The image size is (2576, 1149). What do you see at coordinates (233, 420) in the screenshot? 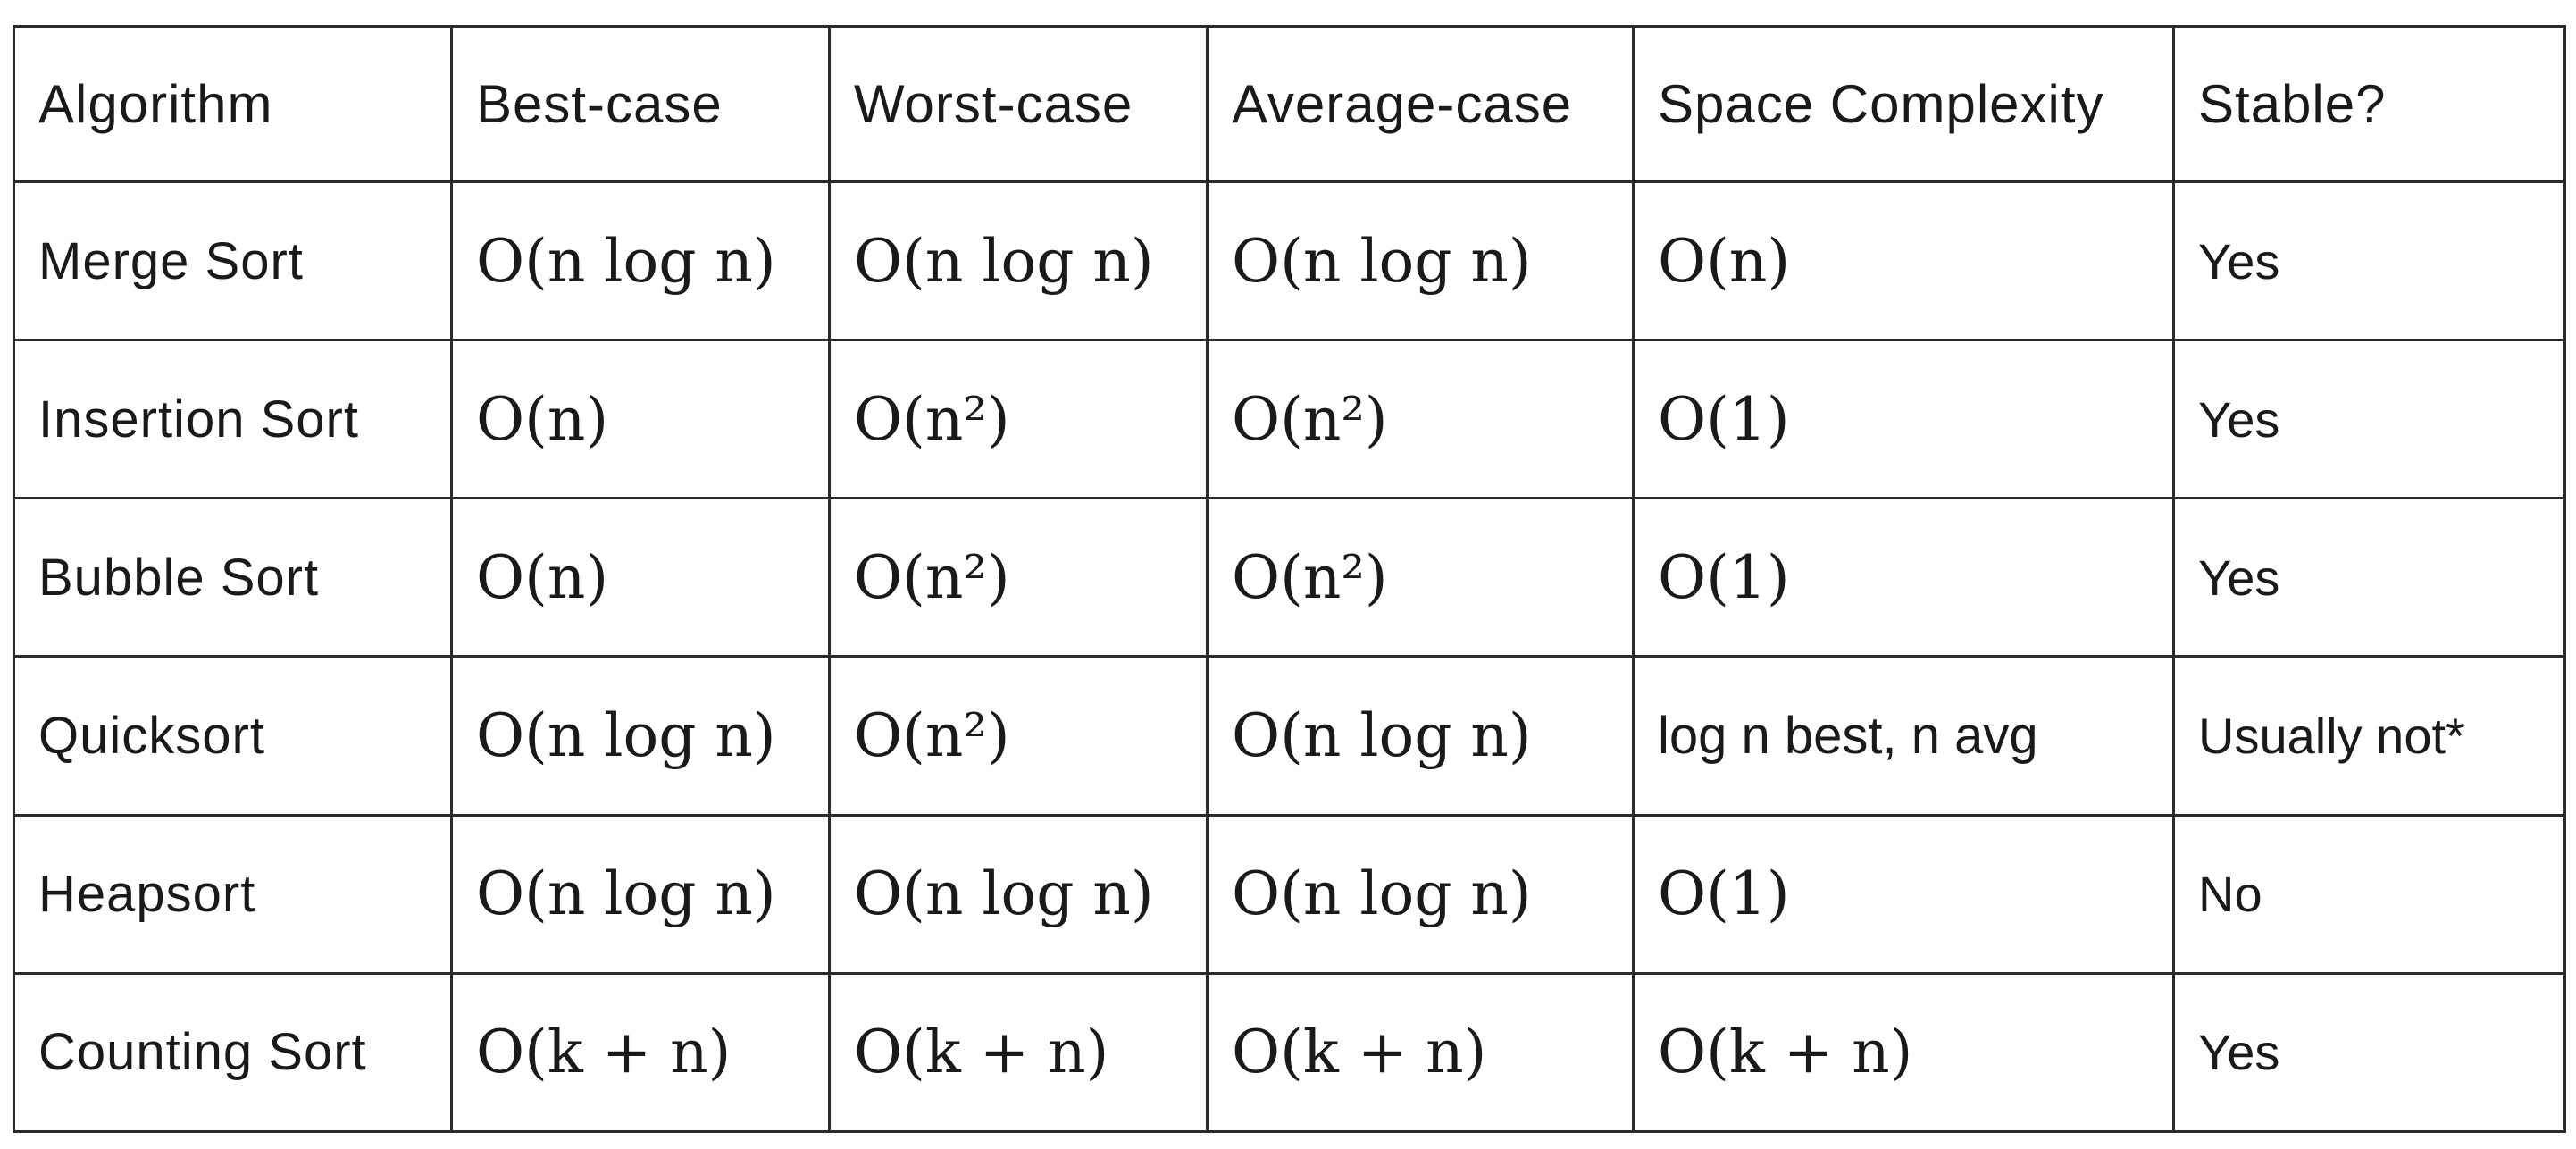
I see `algorithm-link: Insertion Sort` at bounding box center [233, 420].